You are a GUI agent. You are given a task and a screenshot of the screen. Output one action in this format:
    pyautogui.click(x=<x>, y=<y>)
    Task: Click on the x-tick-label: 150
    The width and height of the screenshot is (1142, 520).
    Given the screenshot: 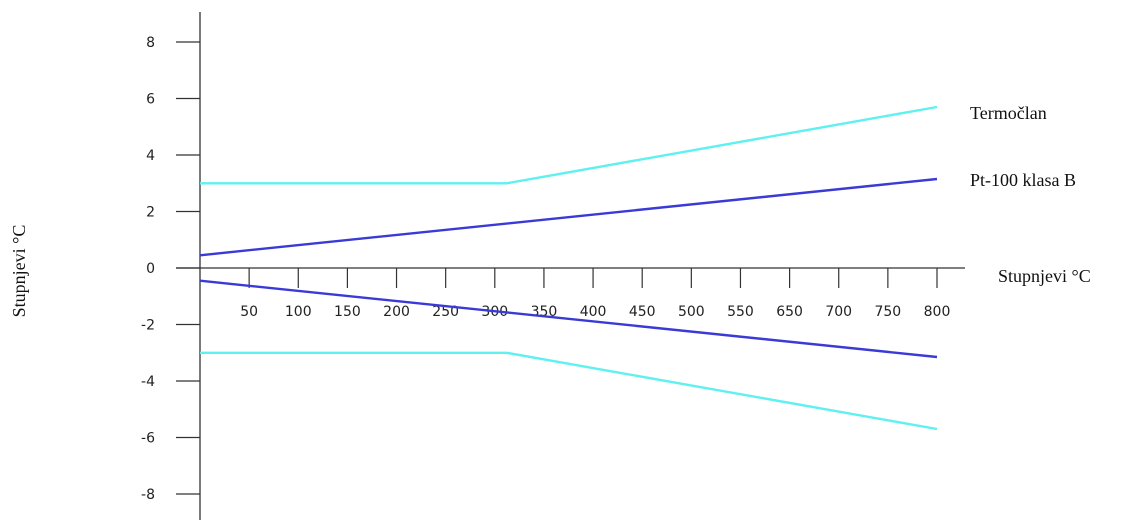 What is the action you would take?
    pyautogui.click(x=347, y=312)
    